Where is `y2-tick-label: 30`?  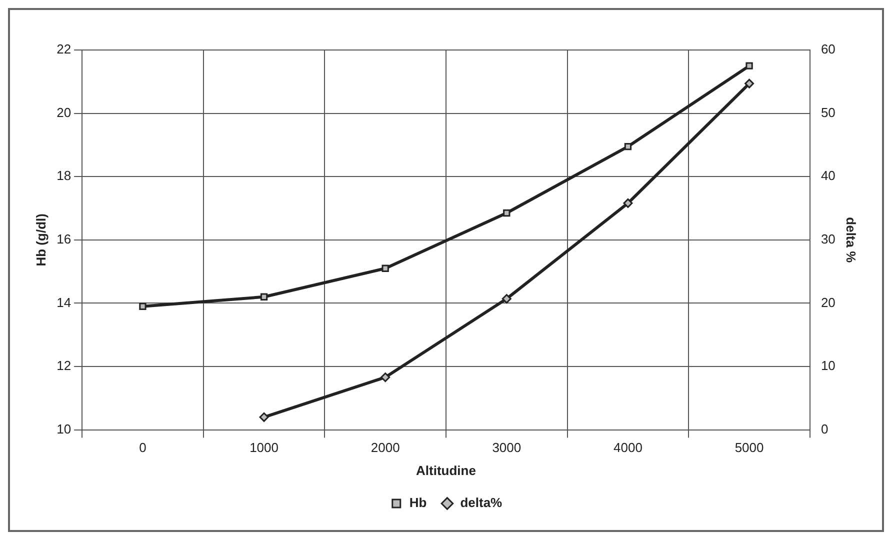
y2-tick-label: 30 is located at coordinates (828, 238).